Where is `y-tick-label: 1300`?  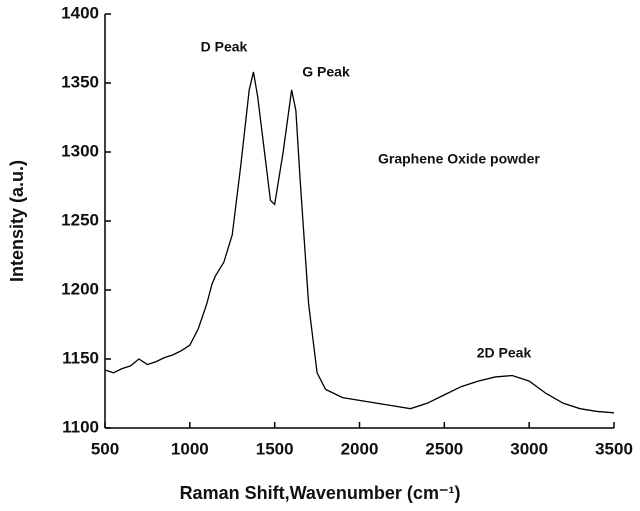
y-tick-label: 1300 is located at coordinates (80, 150).